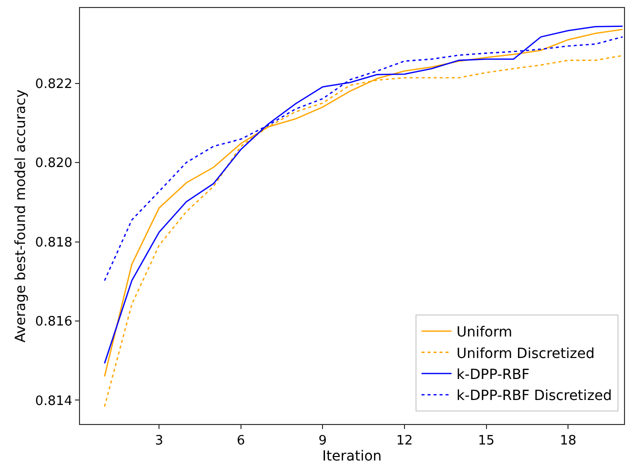  Describe the element at coordinates (534, 396) in the screenshot. I see `legend-label: k-DPP-RBF Discretized` at that location.